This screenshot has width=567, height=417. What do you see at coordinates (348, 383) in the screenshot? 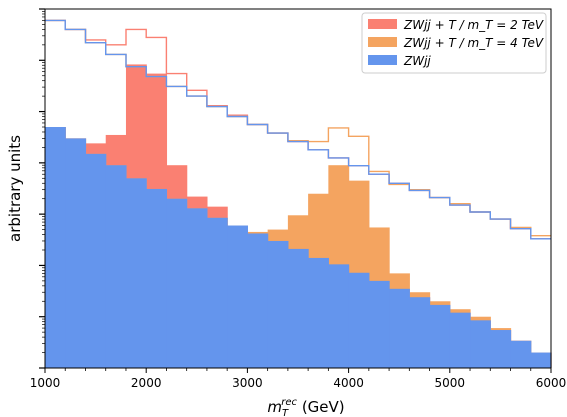
I see `x-tick-label: 4000` at bounding box center [348, 383].